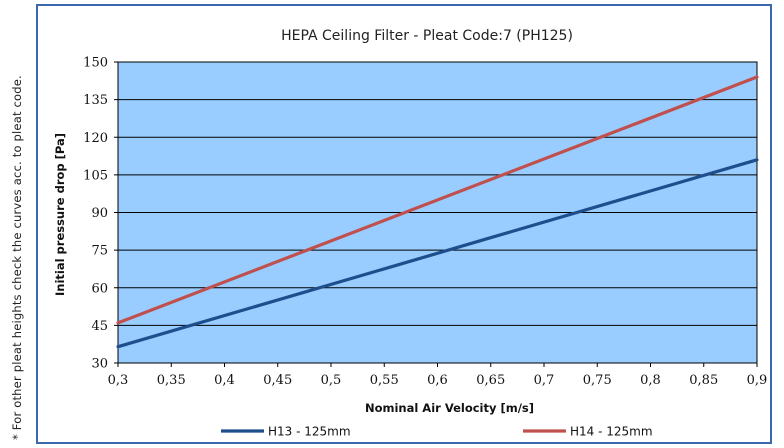 Image resolution: width=784 pixels, height=448 pixels. I want to click on x-tick-label: 0,5, so click(331, 380).